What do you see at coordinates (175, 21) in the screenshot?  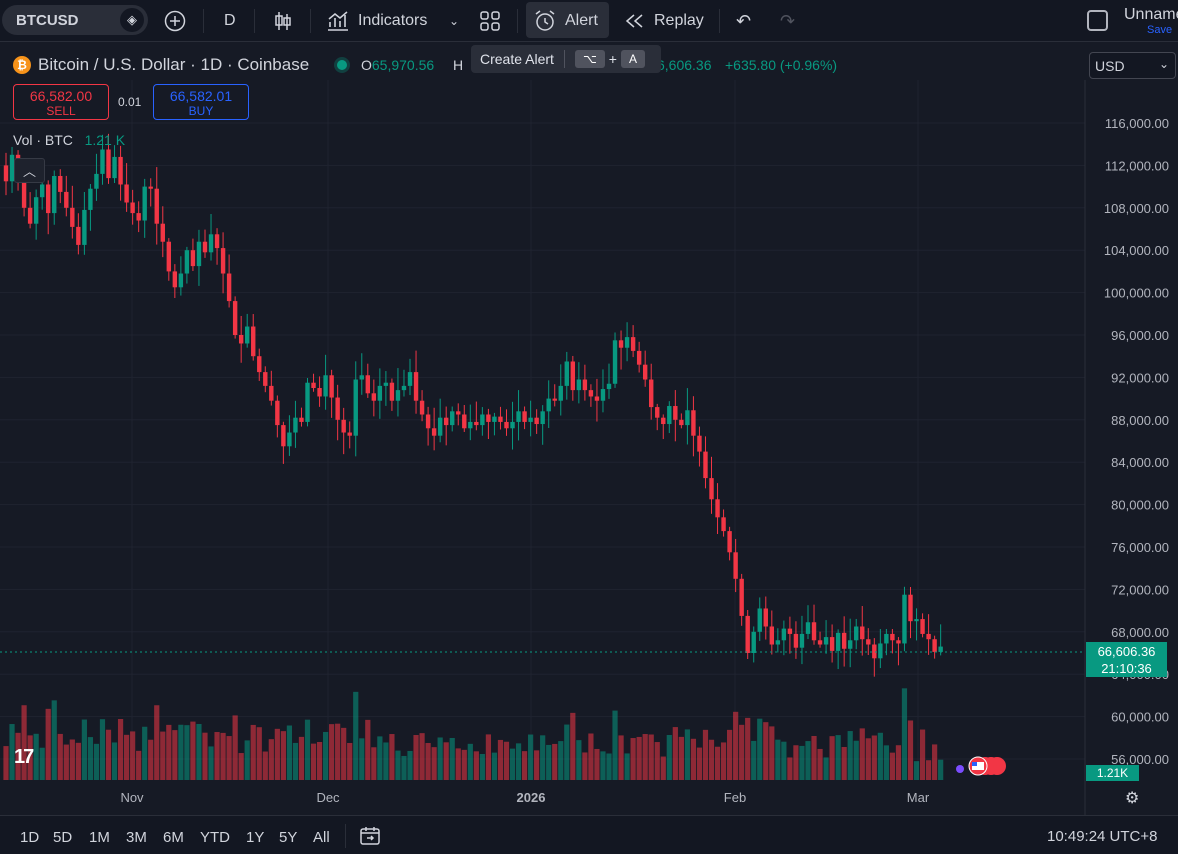 I see `compare-button` at bounding box center [175, 21].